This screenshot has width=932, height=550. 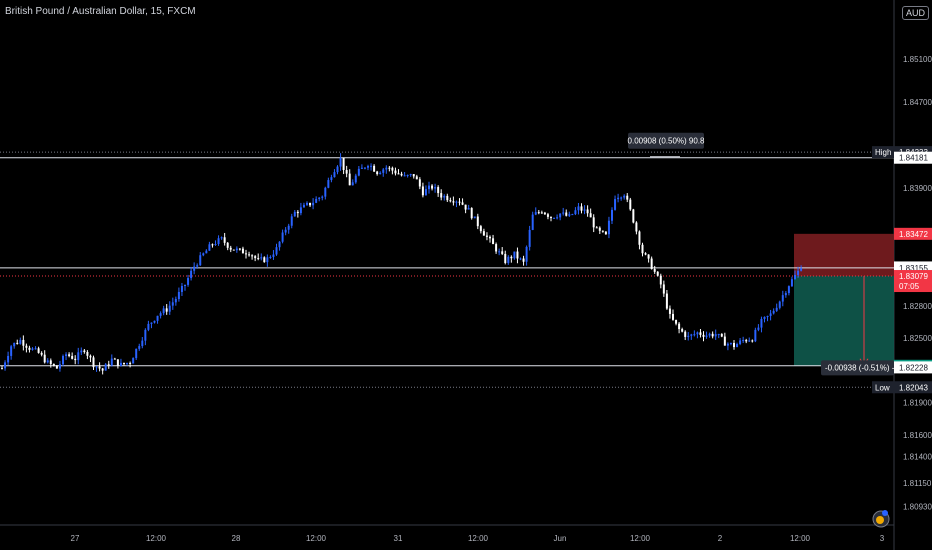 I want to click on price-label-stop: 1.83472, so click(x=913, y=233).